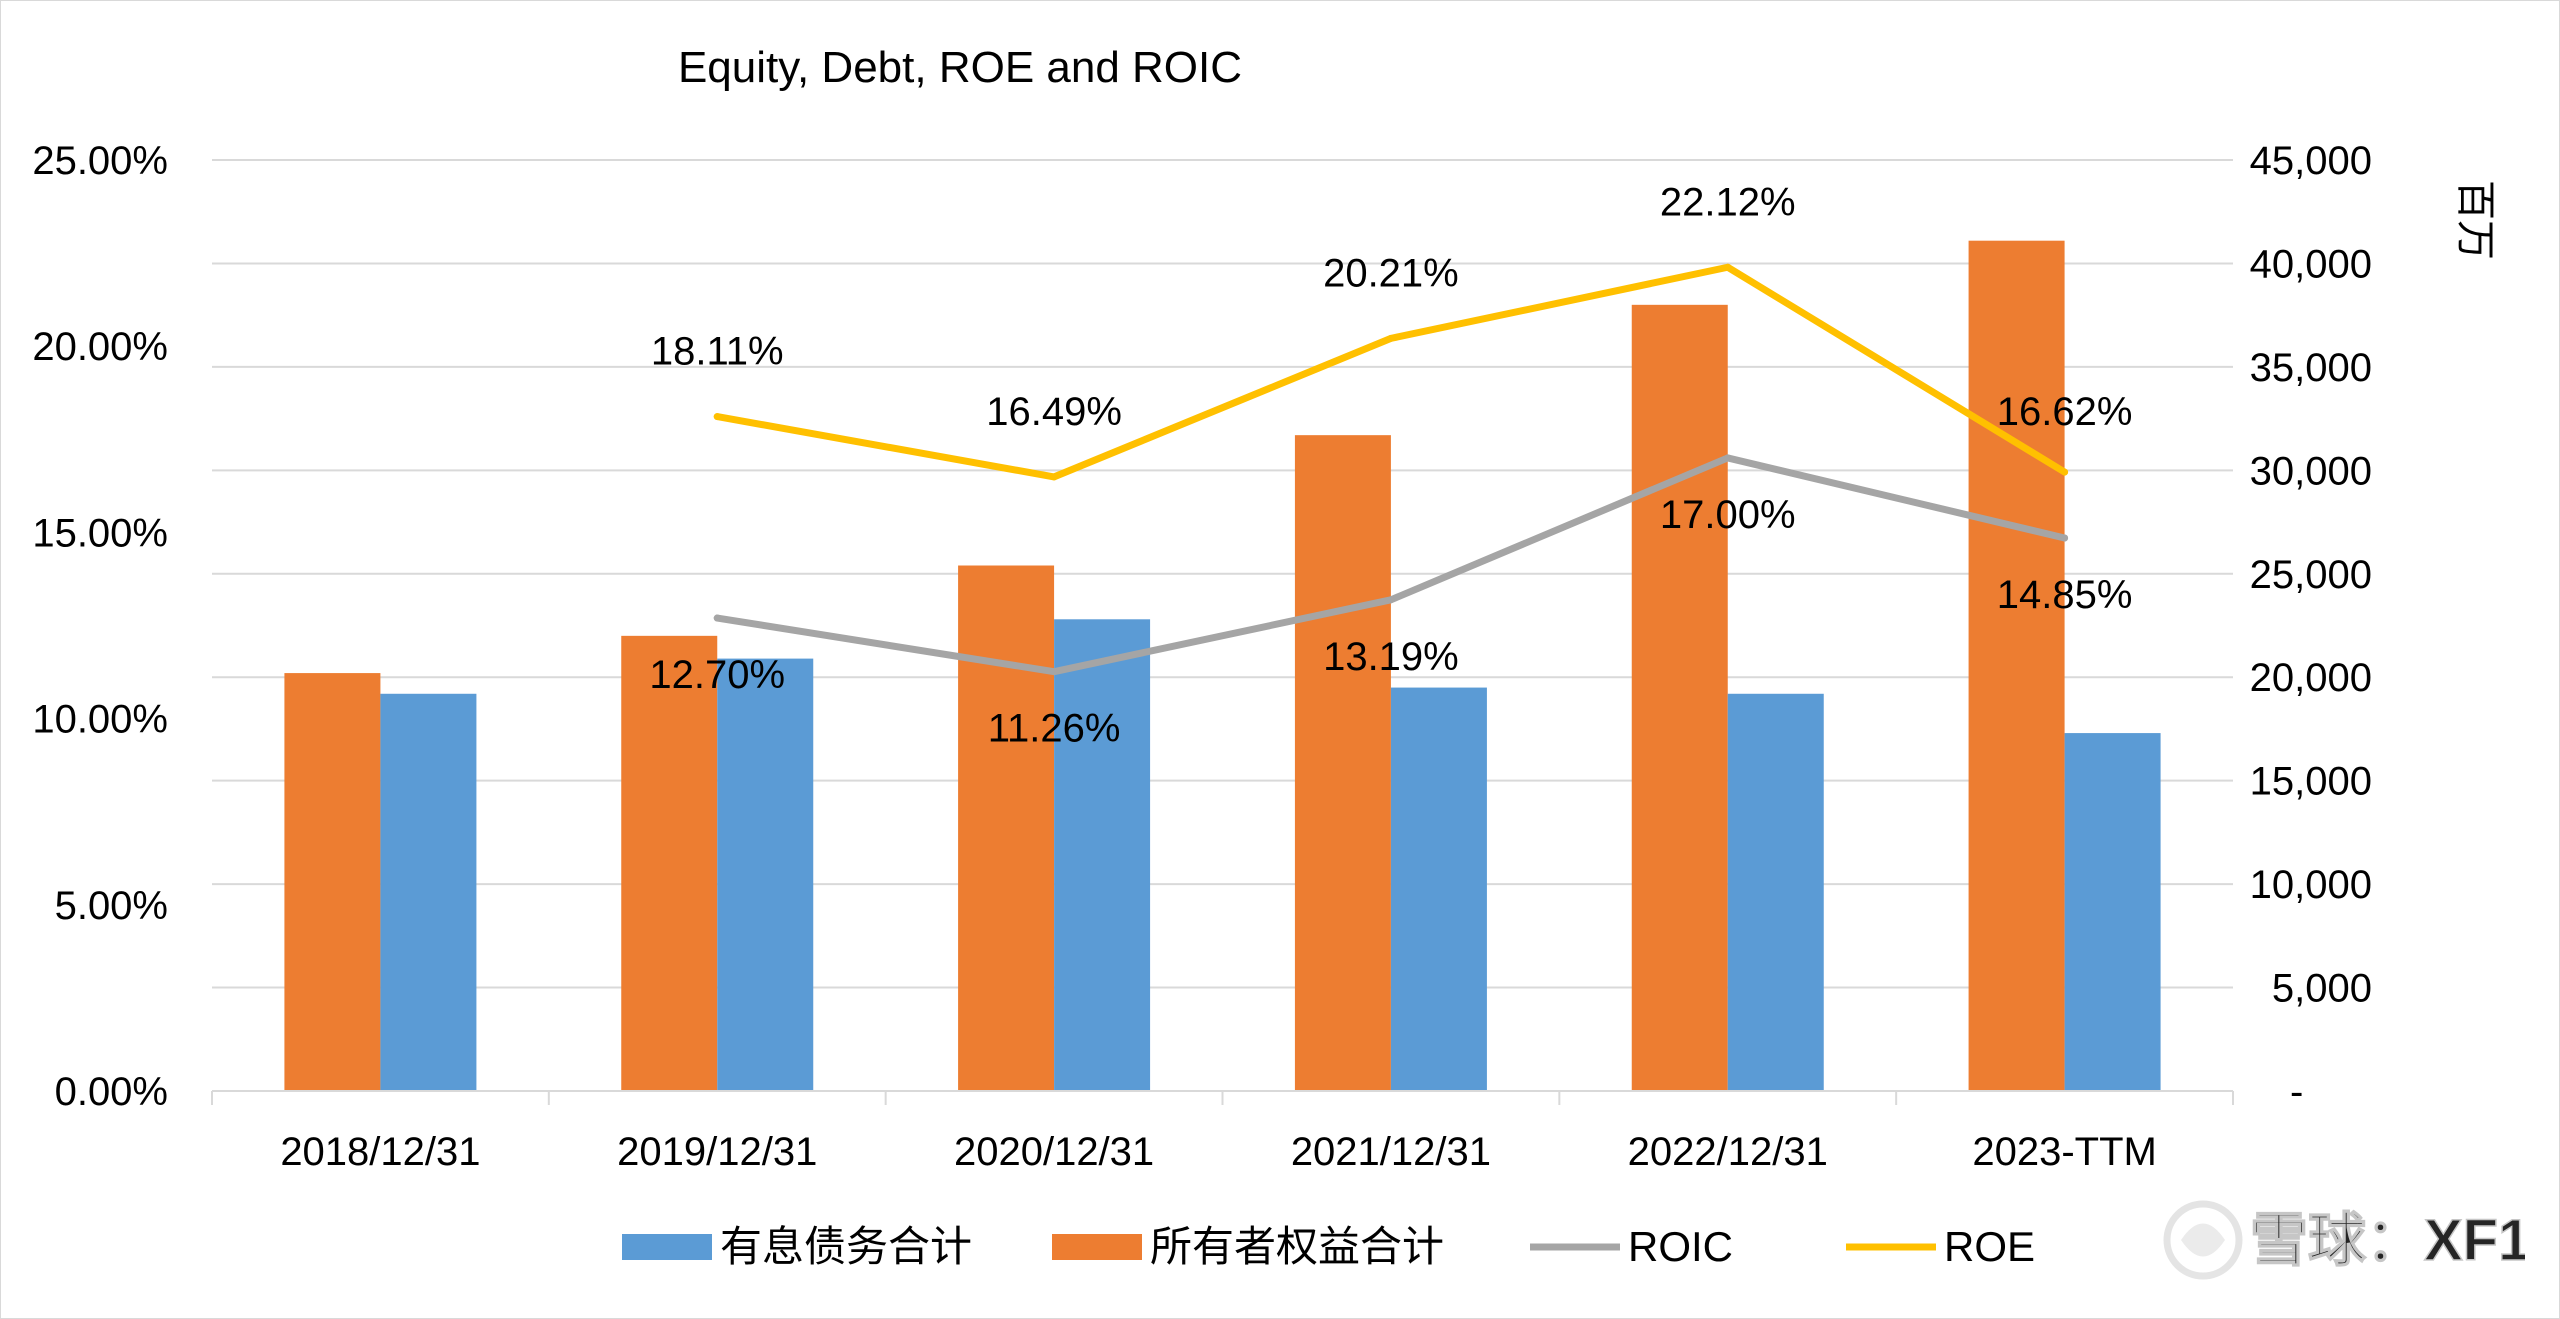 This screenshot has height=1319, width=2560. What do you see at coordinates (100, 720) in the screenshot?
I see `left-tick-label: 10.00%` at bounding box center [100, 720].